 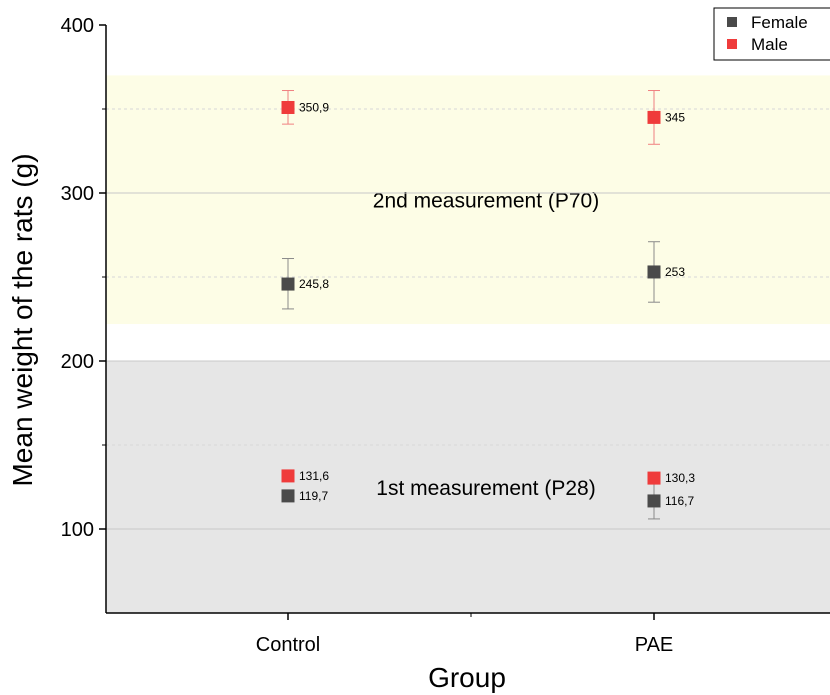 What do you see at coordinates (654, 645) in the screenshot?
I see `x-tick-label: PAE` at bounding box center [654, 645].